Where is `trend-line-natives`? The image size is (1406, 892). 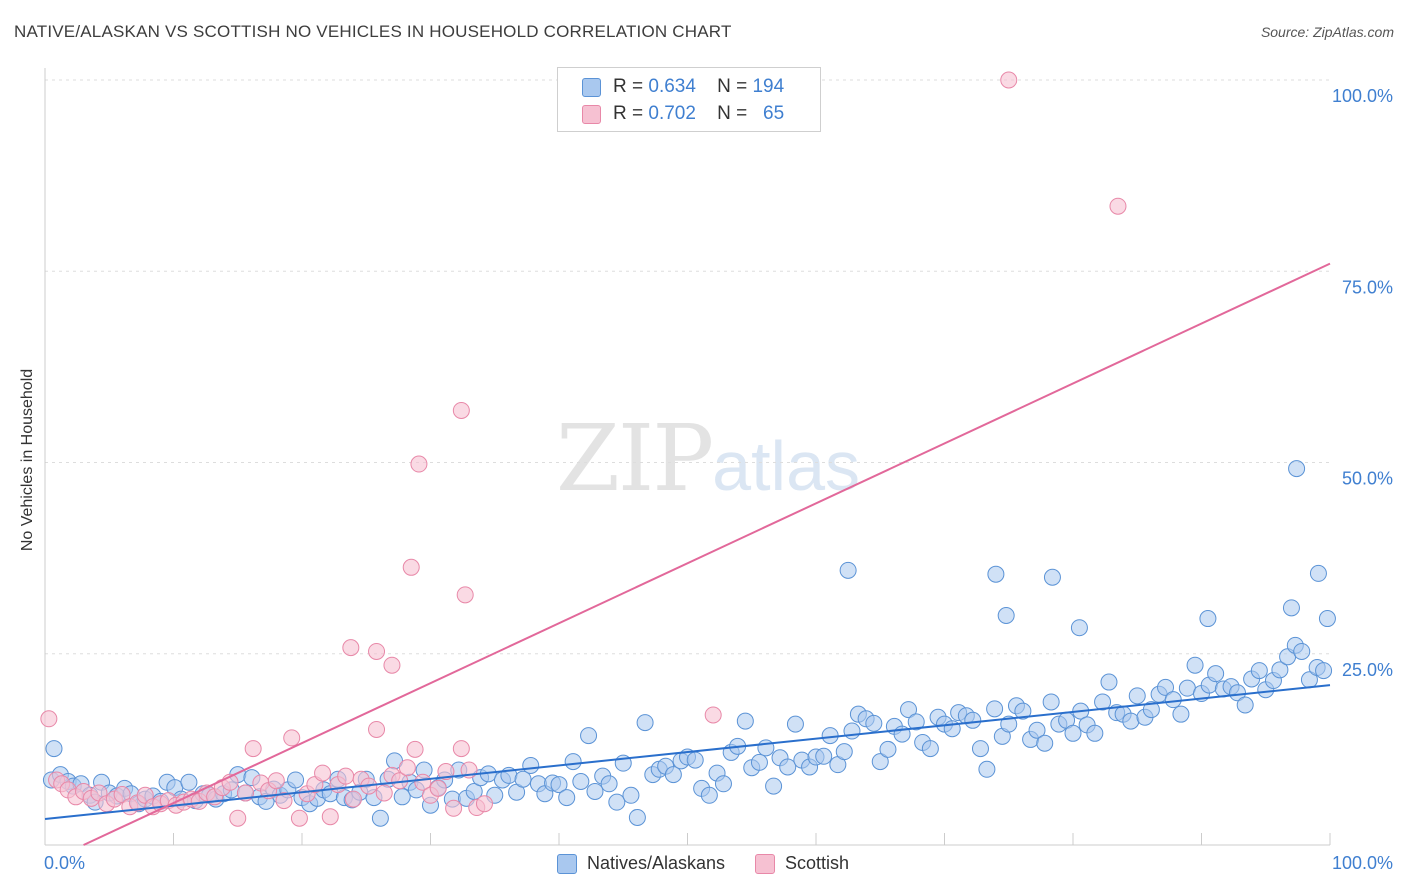
trend-line-natives is located at coordinates (687, 752).